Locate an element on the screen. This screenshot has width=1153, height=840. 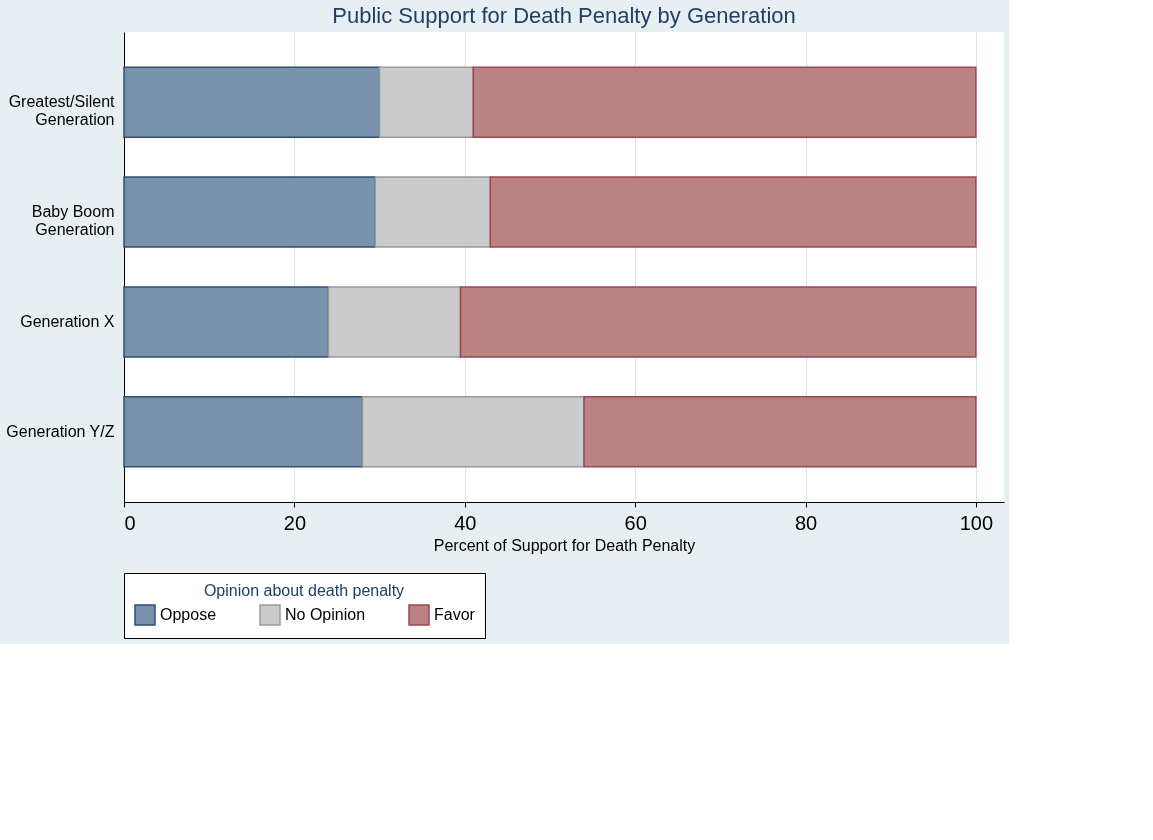
y-tick-label: Generation X is located at coordinates (67, 321).